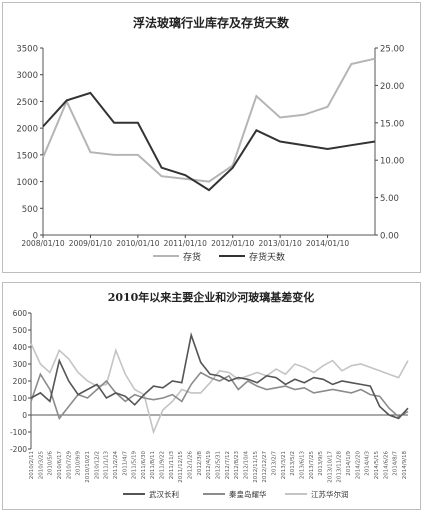 This screenshot has height=512, width=423. Describe the element at coordinates (302, 464) in the screenshot. I see `x-tick-label: 2013/6/13` at that location.